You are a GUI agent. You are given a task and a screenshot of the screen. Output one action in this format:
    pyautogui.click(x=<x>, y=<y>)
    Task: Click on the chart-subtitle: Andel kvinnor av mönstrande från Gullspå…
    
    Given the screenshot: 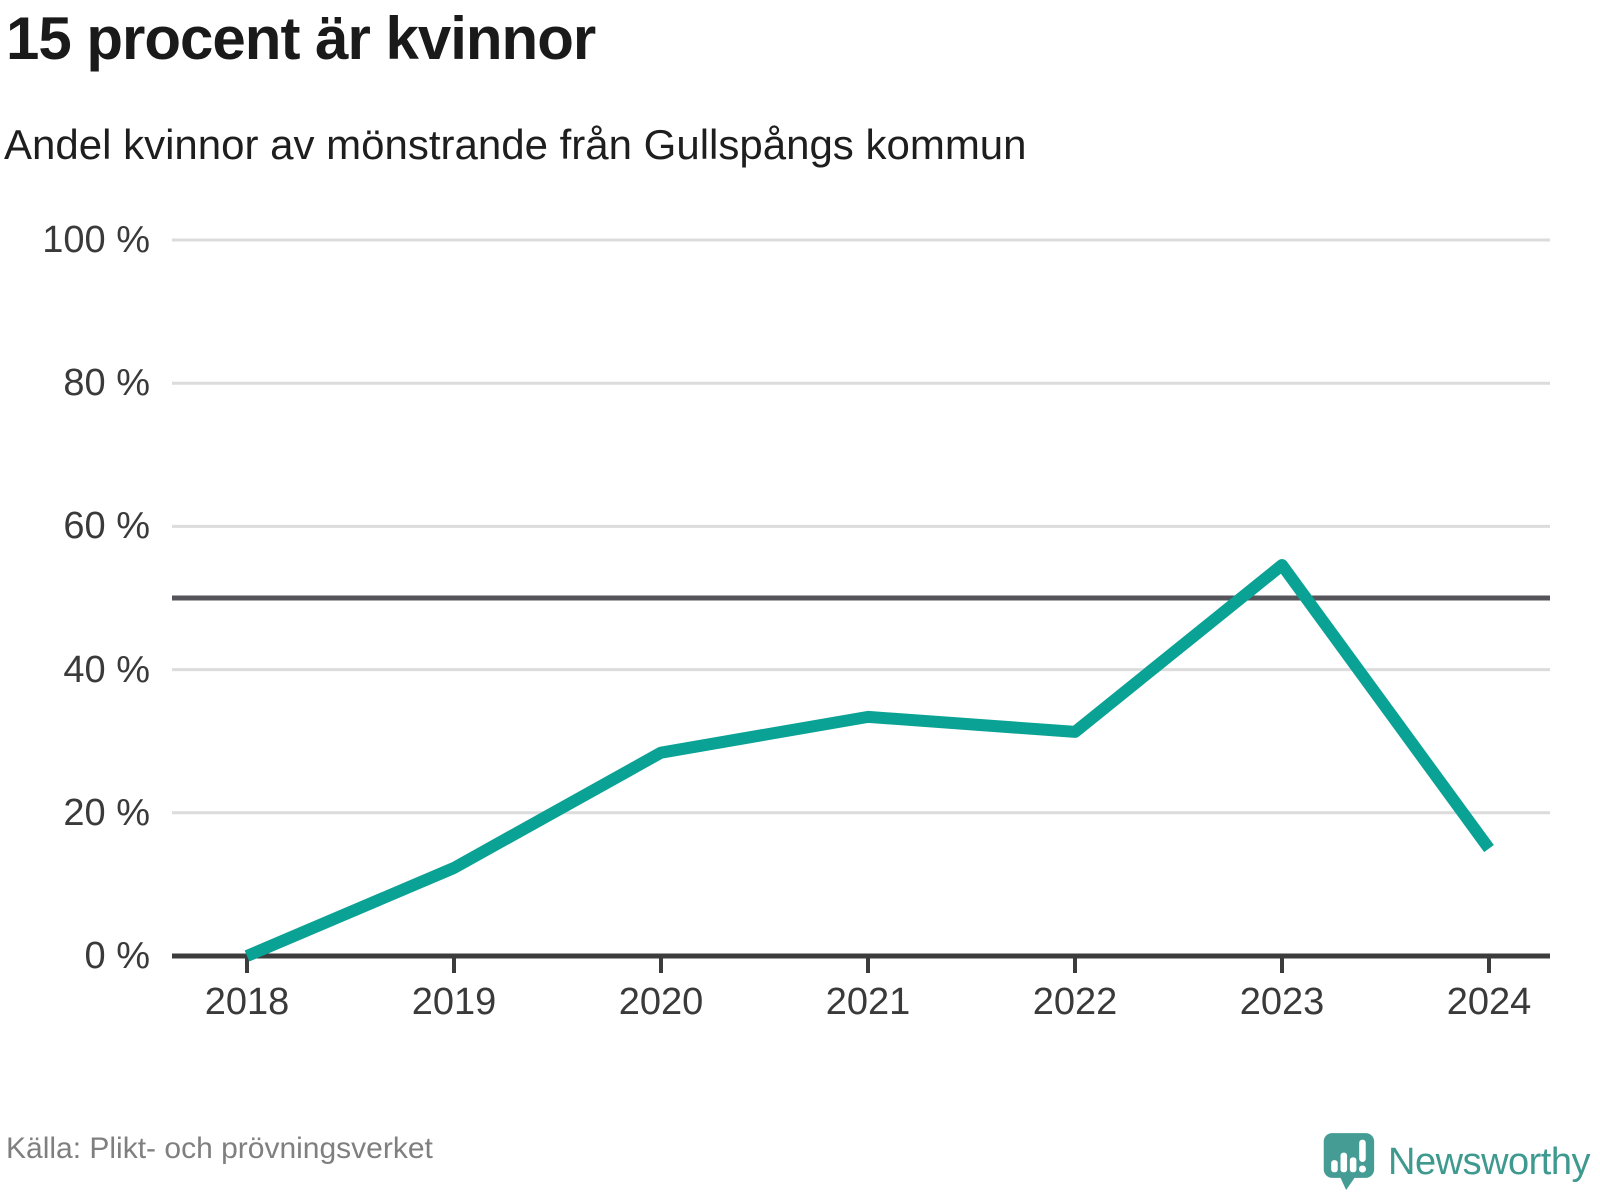 What is the action you would take?
    pyautogui.click(x=515, y=144)
    